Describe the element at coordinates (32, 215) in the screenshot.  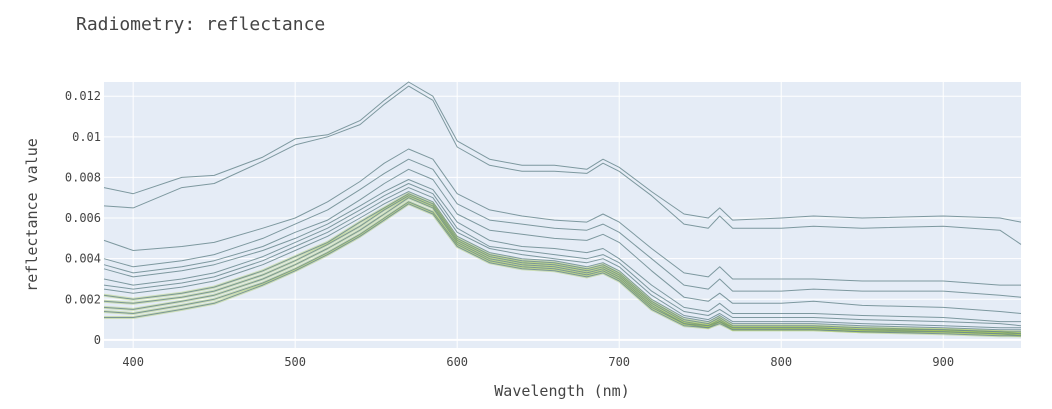
I see `y-axis-label: reflectance value` at that location.